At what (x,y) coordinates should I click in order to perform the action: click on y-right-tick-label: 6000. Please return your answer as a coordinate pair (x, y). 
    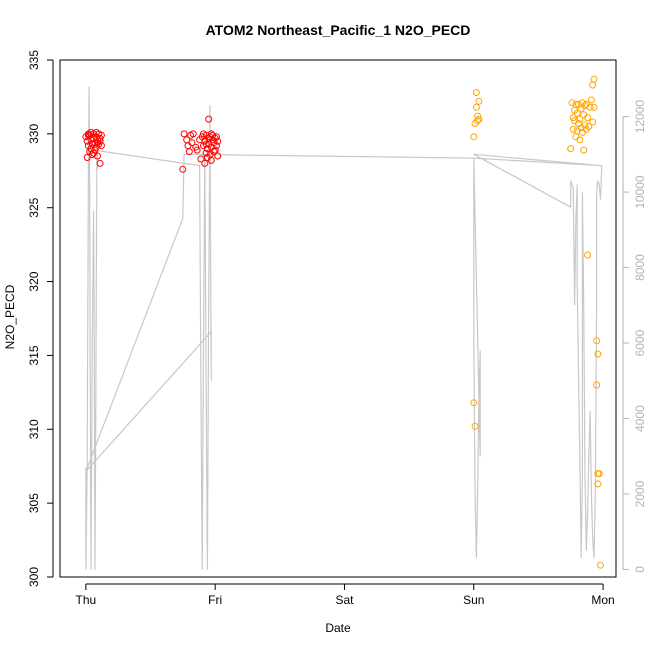
    Looking at the image, I should click on (640, 342).